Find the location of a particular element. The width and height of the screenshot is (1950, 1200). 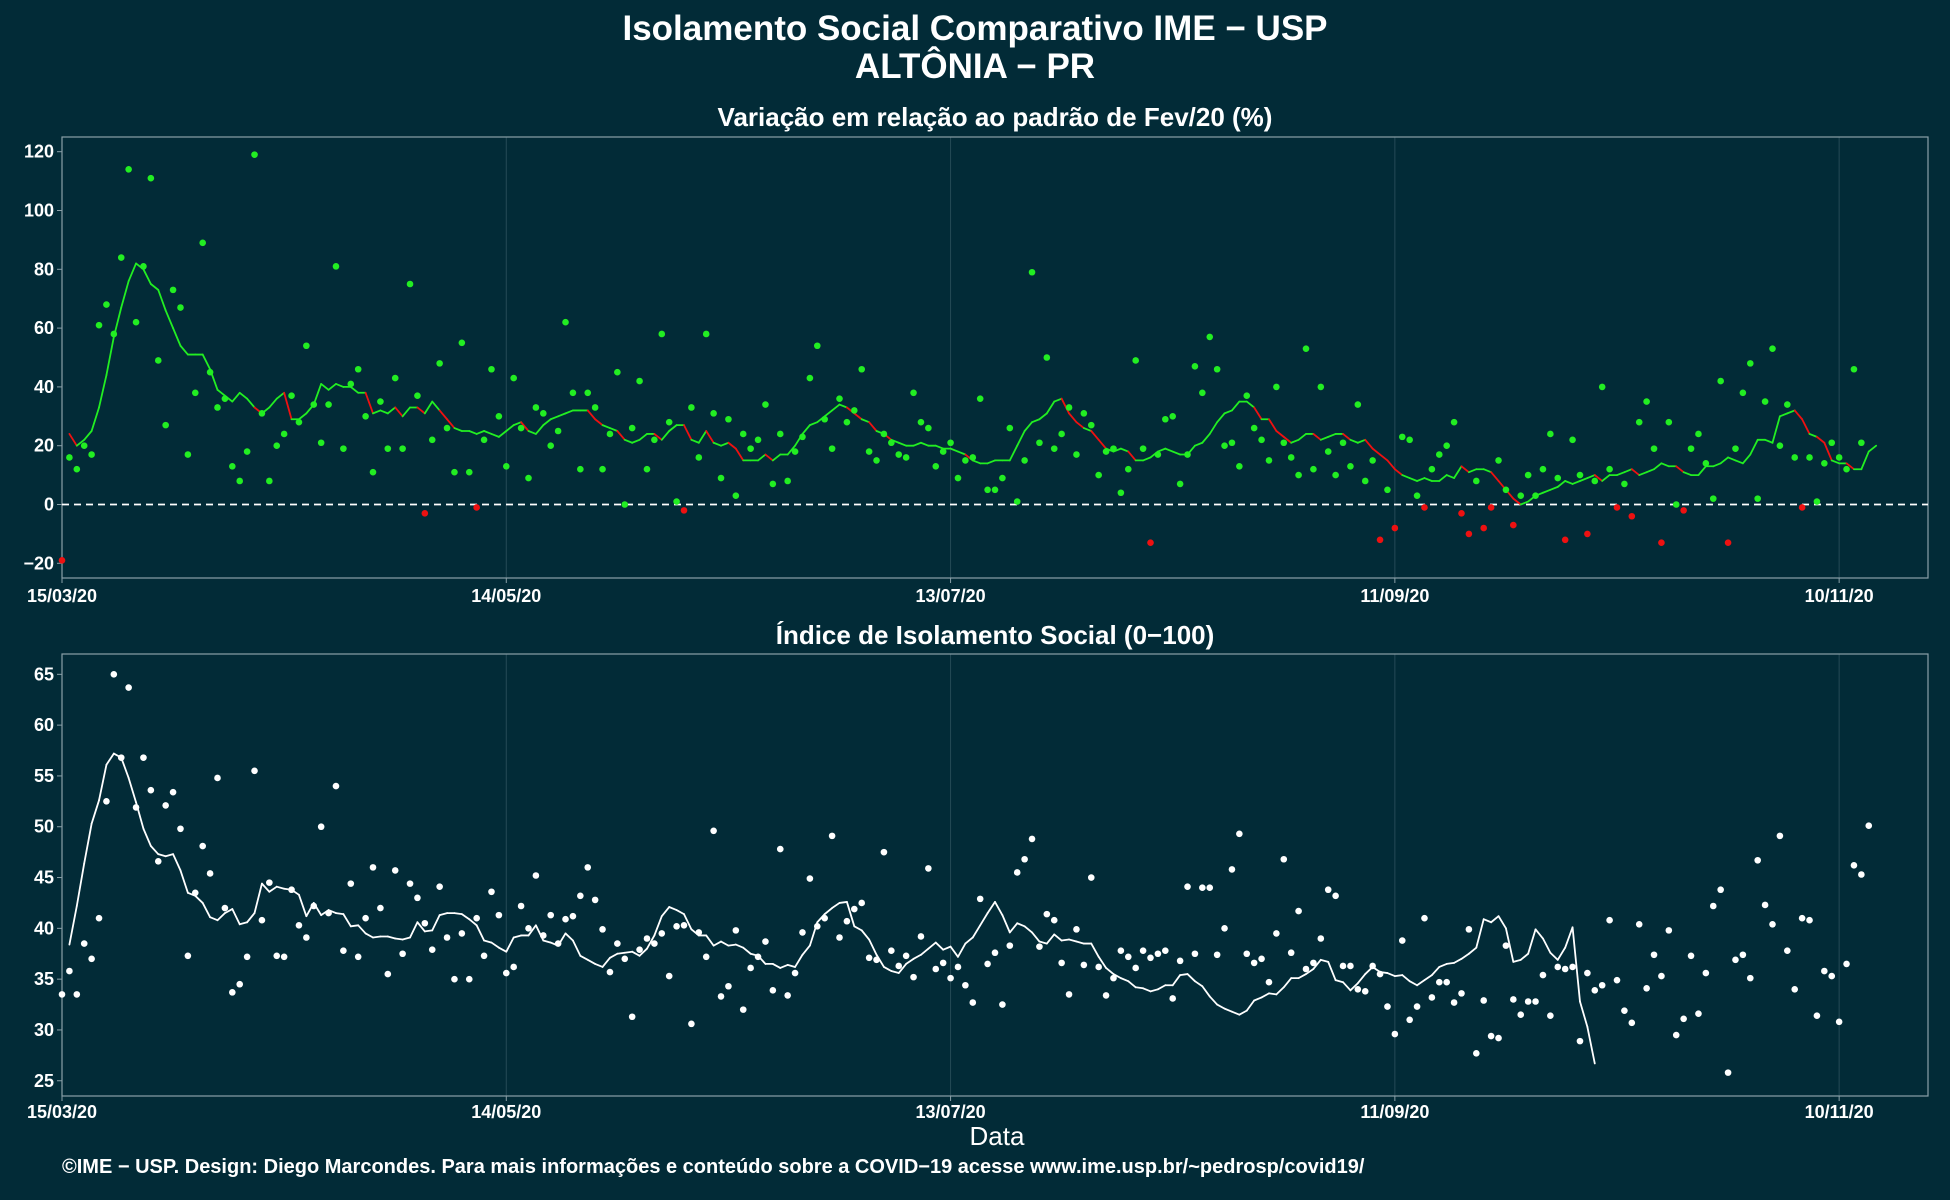

index-panel-title: Índice de Isolamento Social (0−100) is located at coordinates (995, 635).